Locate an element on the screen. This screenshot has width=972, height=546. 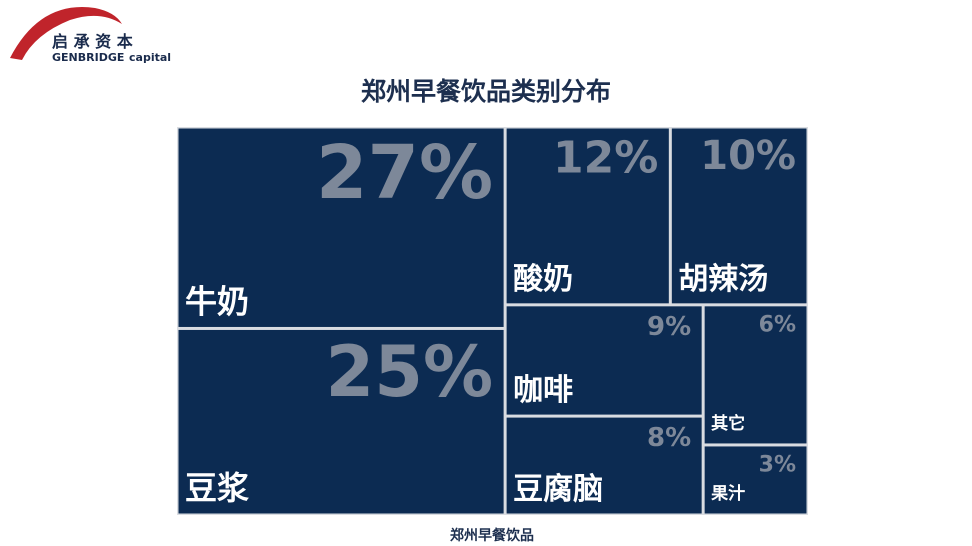
value-label: 6% is located at coordinates (777, 325).